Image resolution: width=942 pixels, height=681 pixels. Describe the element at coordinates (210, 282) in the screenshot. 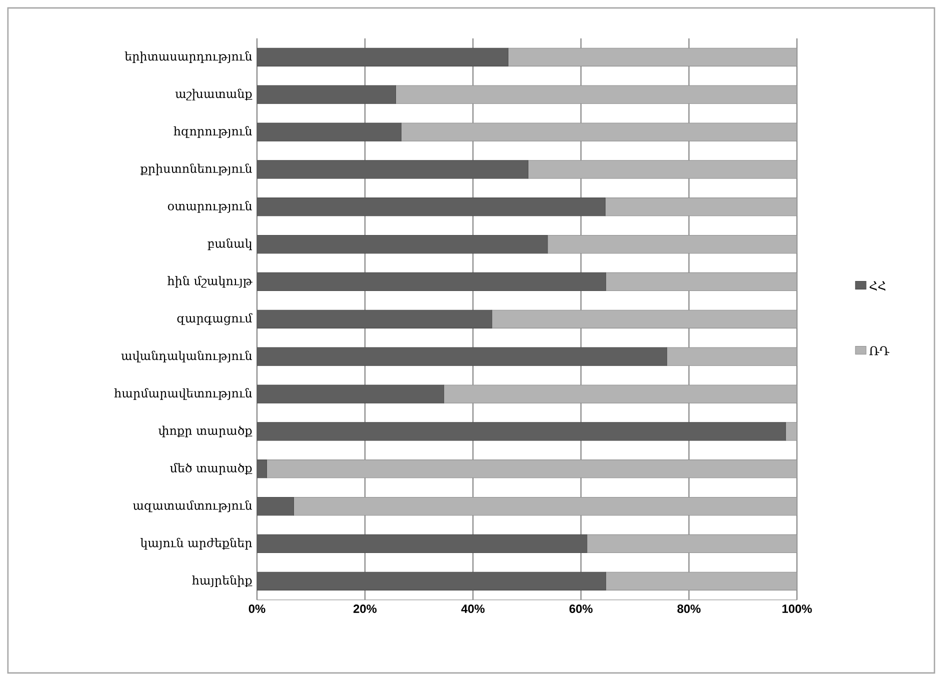

I see `y-tick-label: հին մշակույթ` at that location.